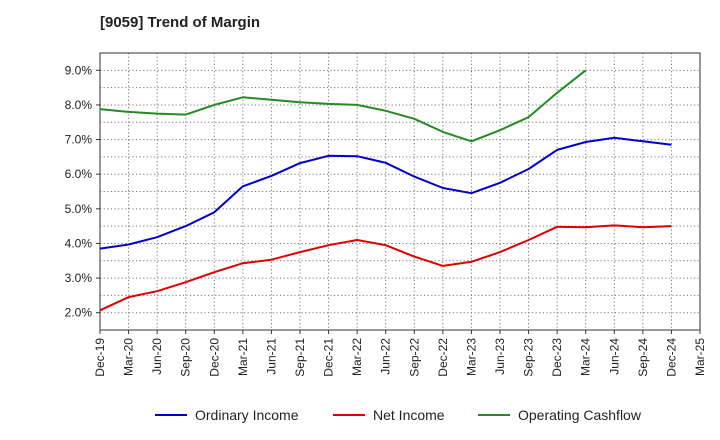  Describe the element at coordinates (300, 357) in the screenshot. I see `x-tick-label: Sep-21` at that location.